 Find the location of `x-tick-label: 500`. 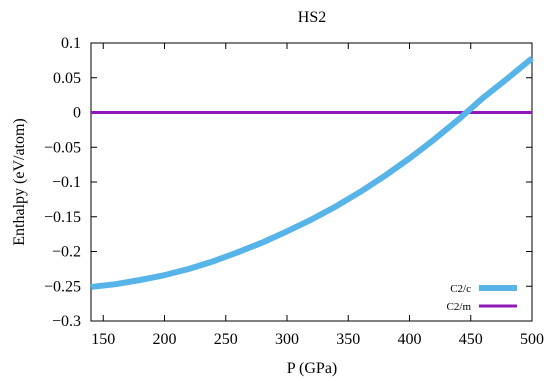

x-tick-label: 500 is located at coordinates (532, 339).